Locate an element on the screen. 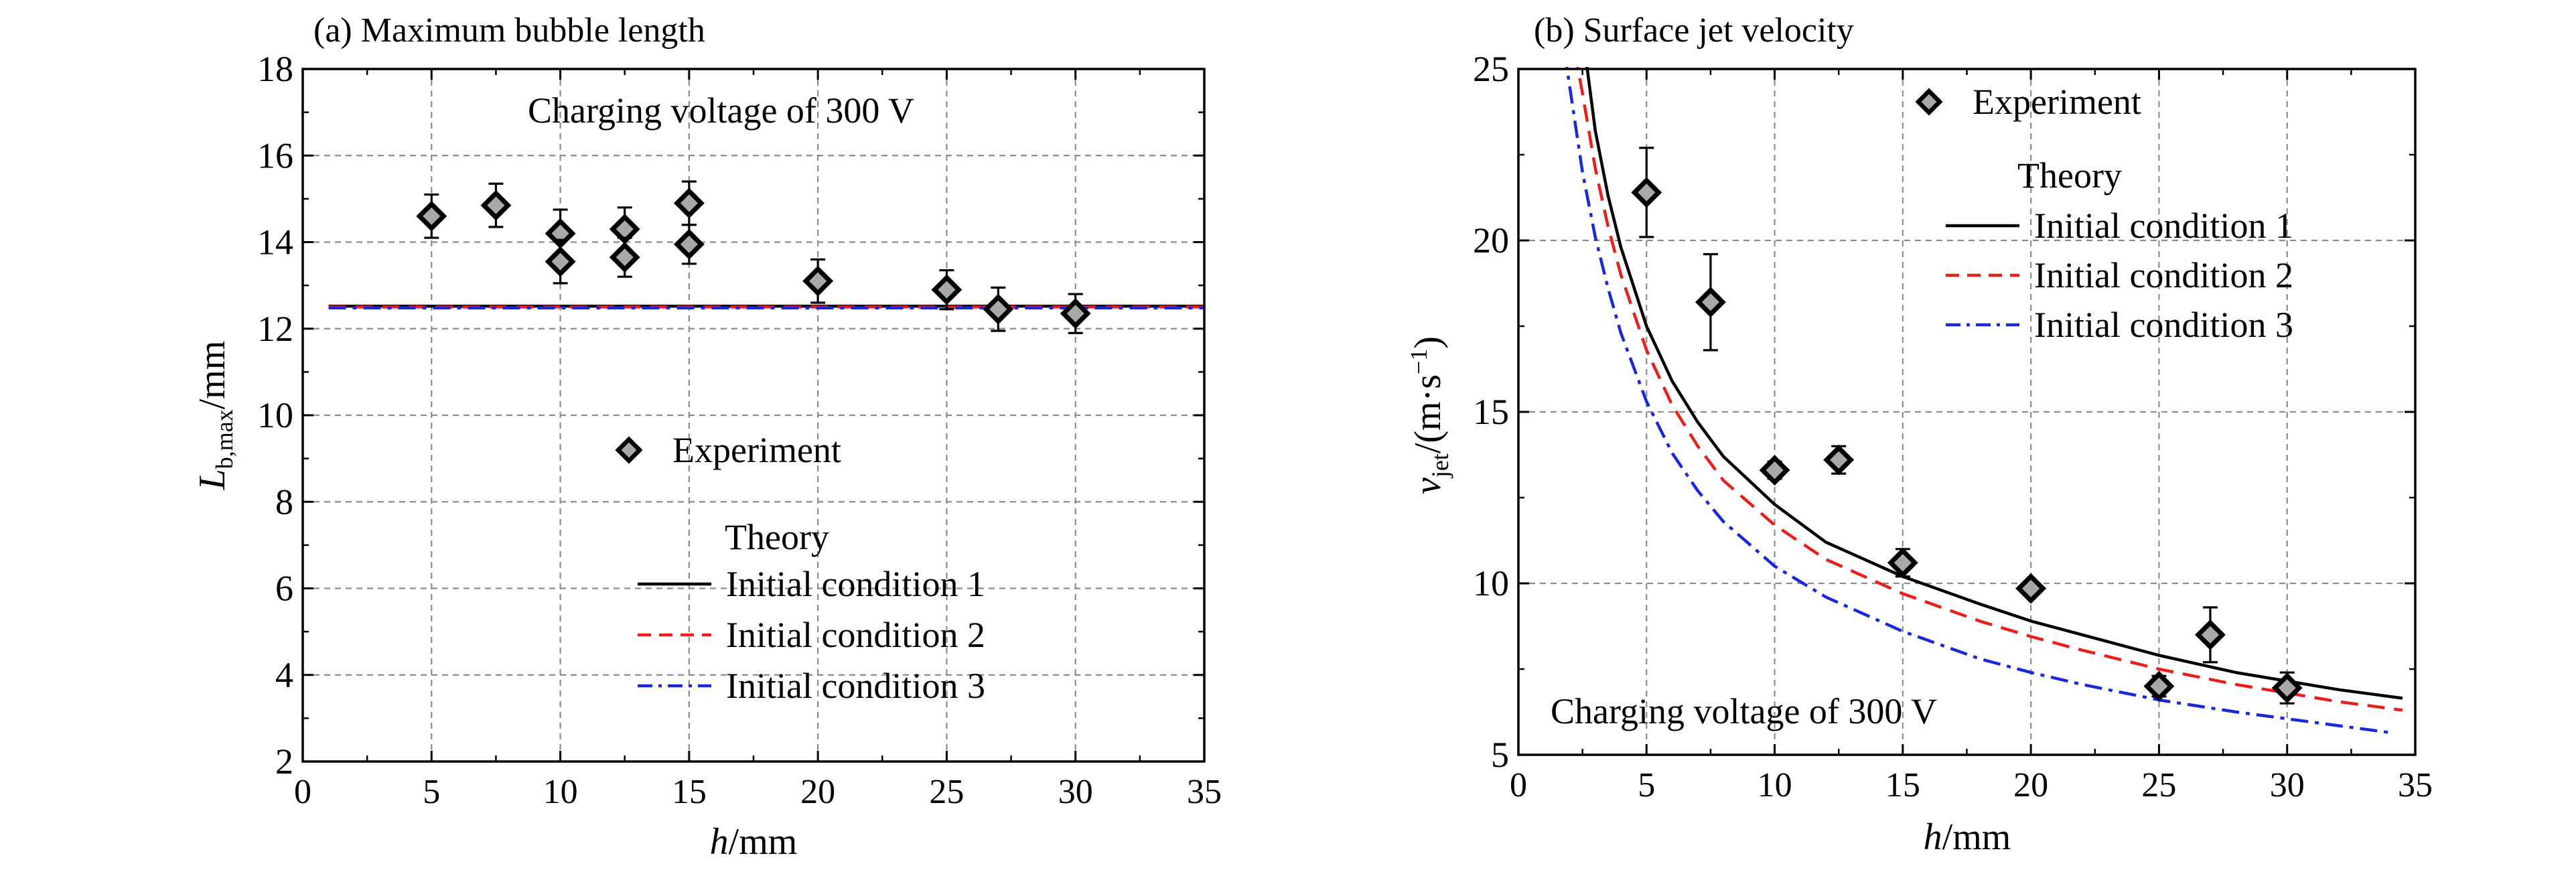 This screenshot has width=2576, height=870. theory-lines is located at coordinates (766, 306).